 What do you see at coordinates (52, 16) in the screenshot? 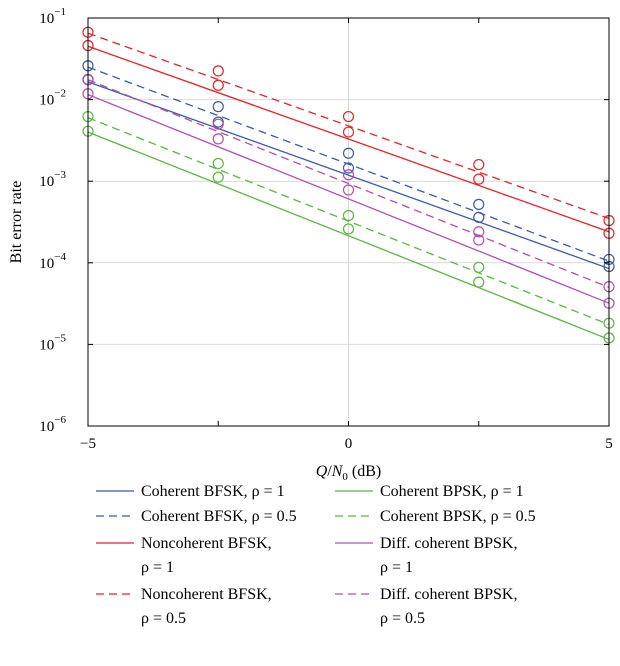
I see `y-tick-label: 10⁻¹` at bounding box center [52, 16].